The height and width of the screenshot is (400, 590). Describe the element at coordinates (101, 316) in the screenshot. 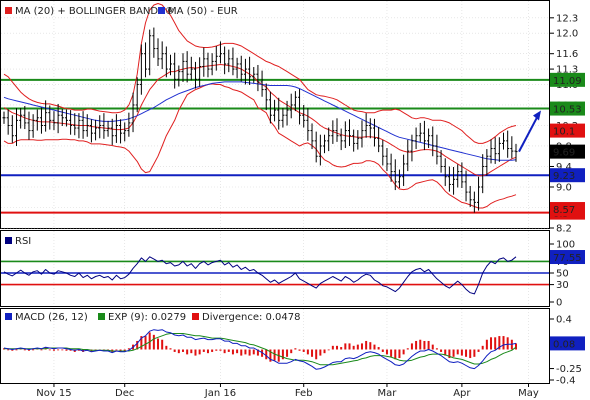

I see `legend-swatch-exp` at that location.